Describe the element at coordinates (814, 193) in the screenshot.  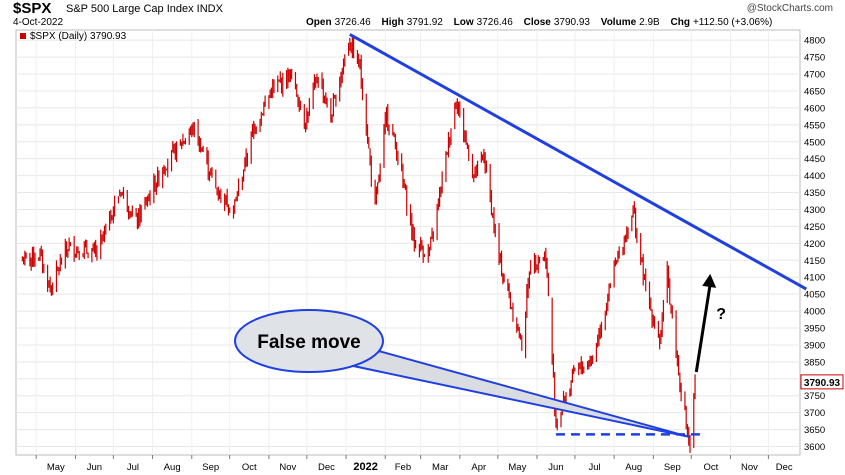
I see `y-tick-label: 4350` at that location.